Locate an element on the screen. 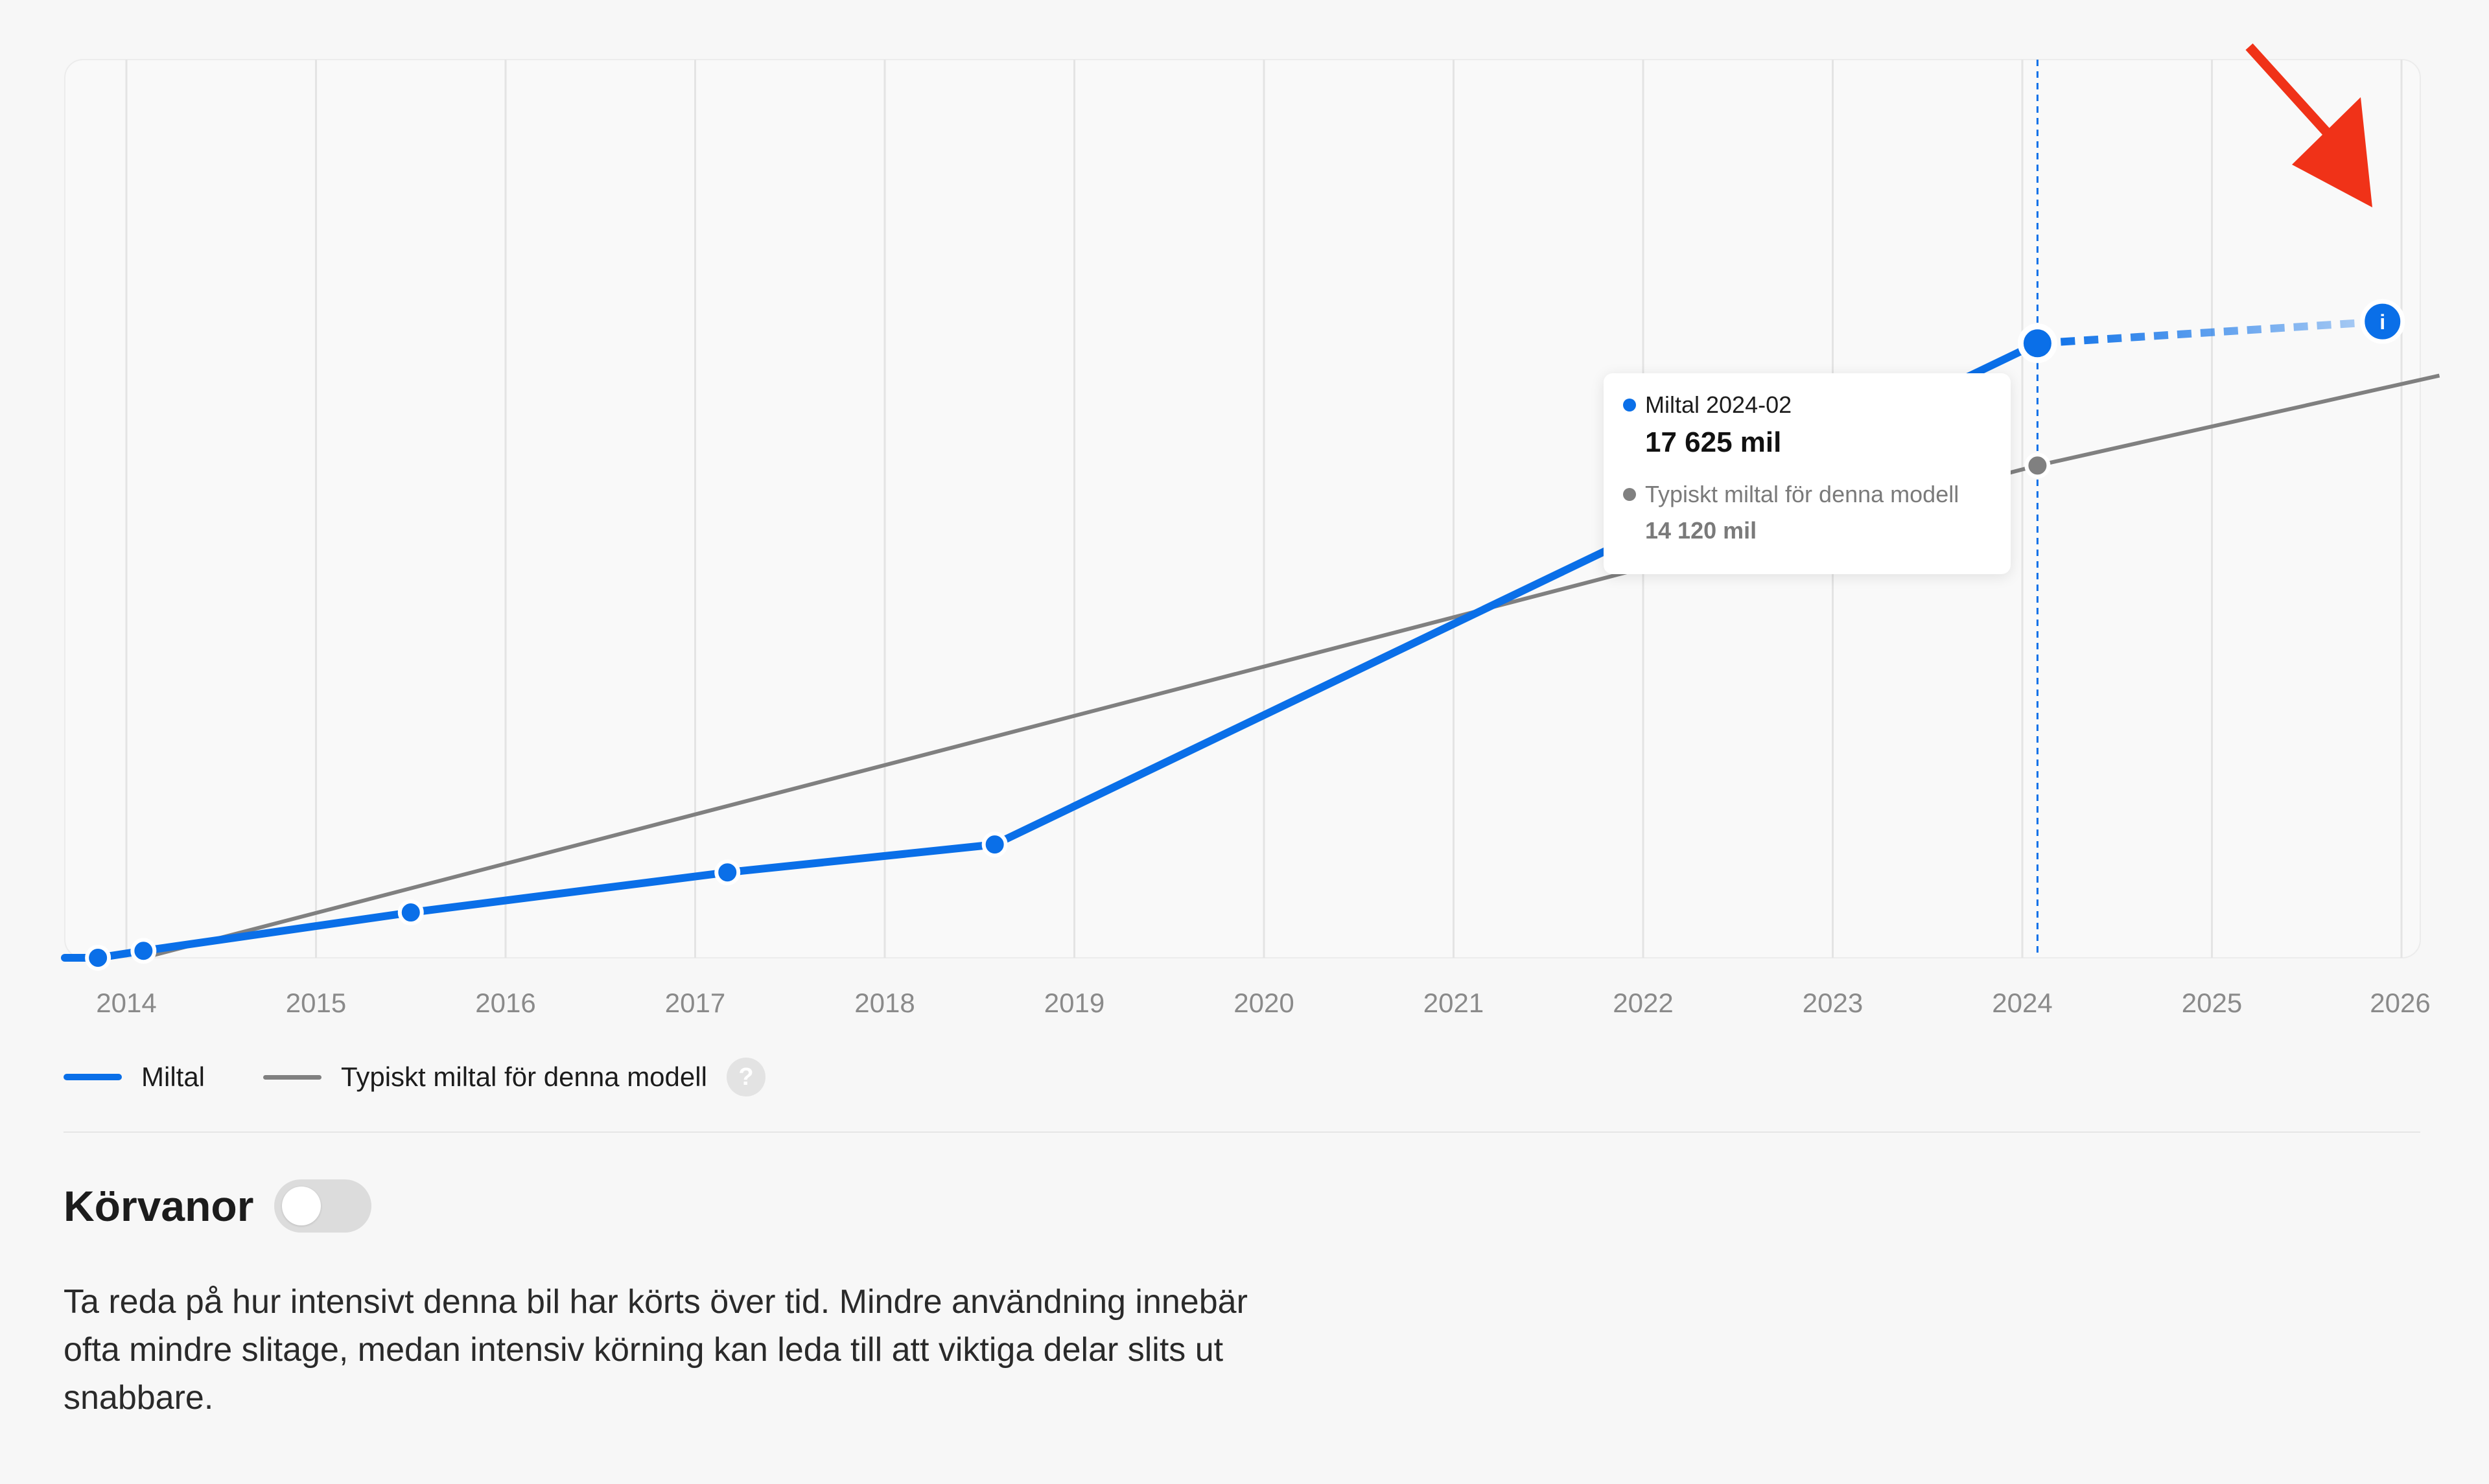  x-tick-label: 2018 is located at coordinates (884, 1003).